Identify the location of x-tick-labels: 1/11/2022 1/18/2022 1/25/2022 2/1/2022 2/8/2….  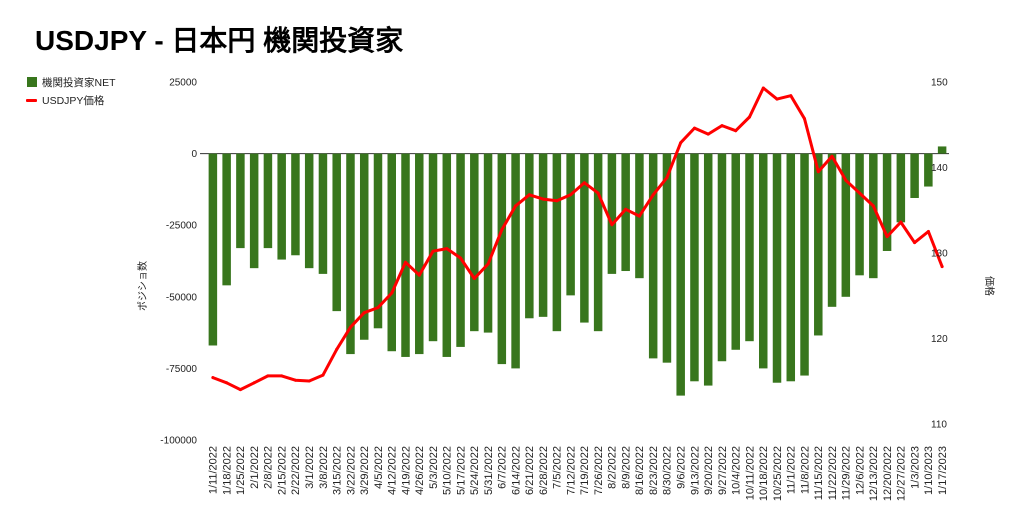
(578, 473).